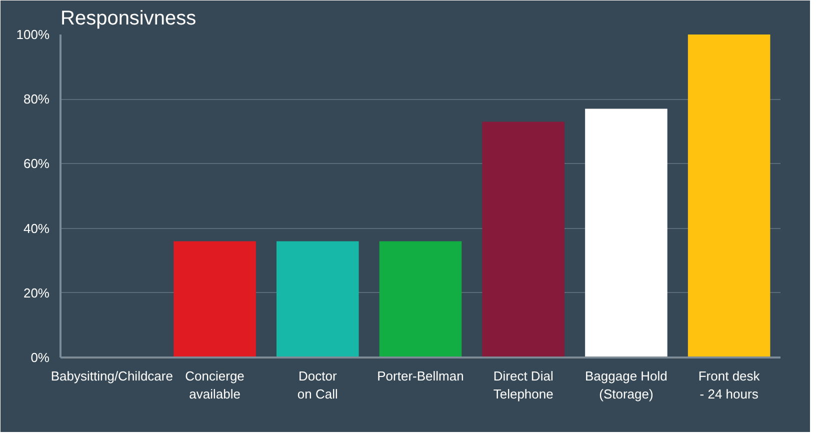 This screenshot has width=818, height=440. Describe the element at coordinates (317, 385) in the screenshot. I see `x-tick-label: Doctor on Call` at that location.